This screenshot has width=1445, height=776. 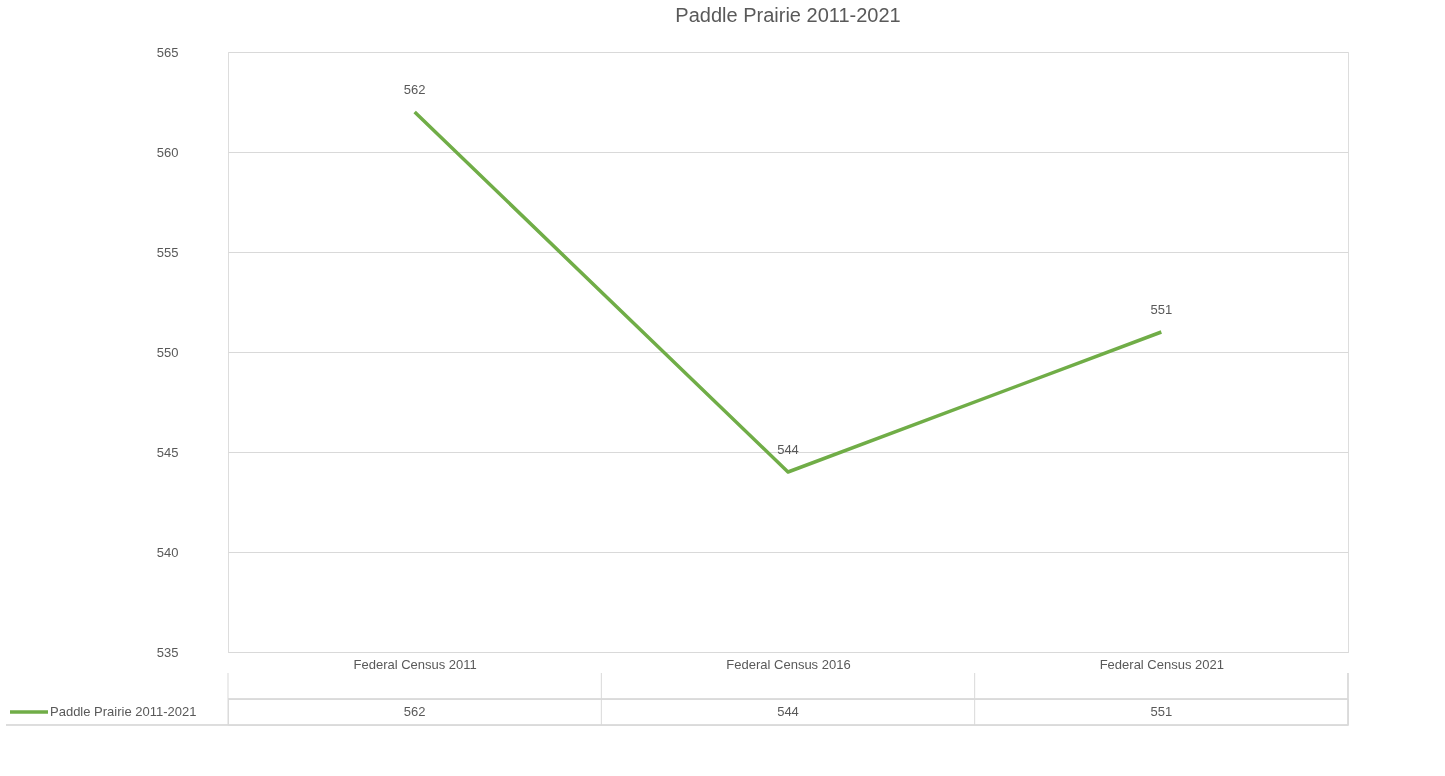 What do you see at coordinates (1161, 711) in the screenshot?
I see `data-label: 551` at bounding box center [1161, 711].